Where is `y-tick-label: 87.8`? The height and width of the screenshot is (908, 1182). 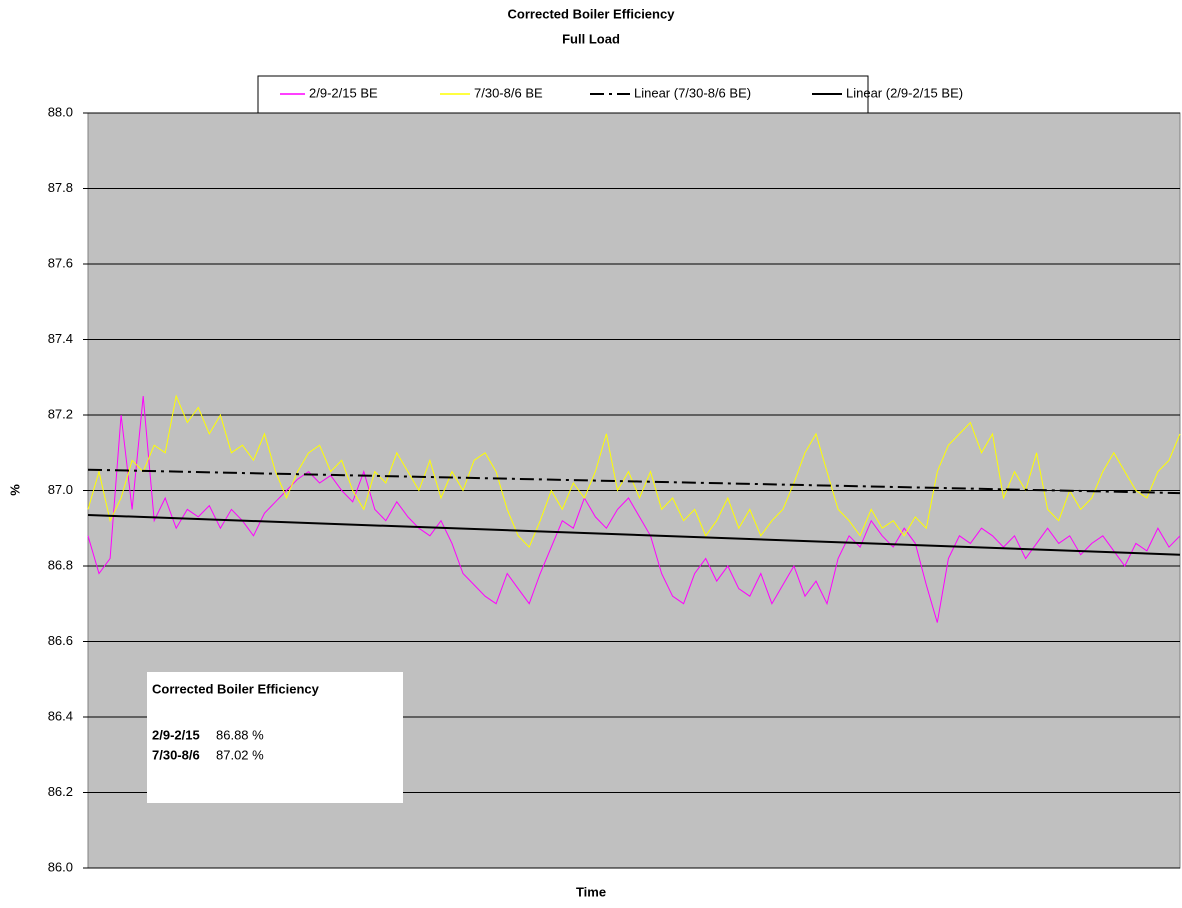
y-tick-label: 87.8 is located at coordinates (60, 187).